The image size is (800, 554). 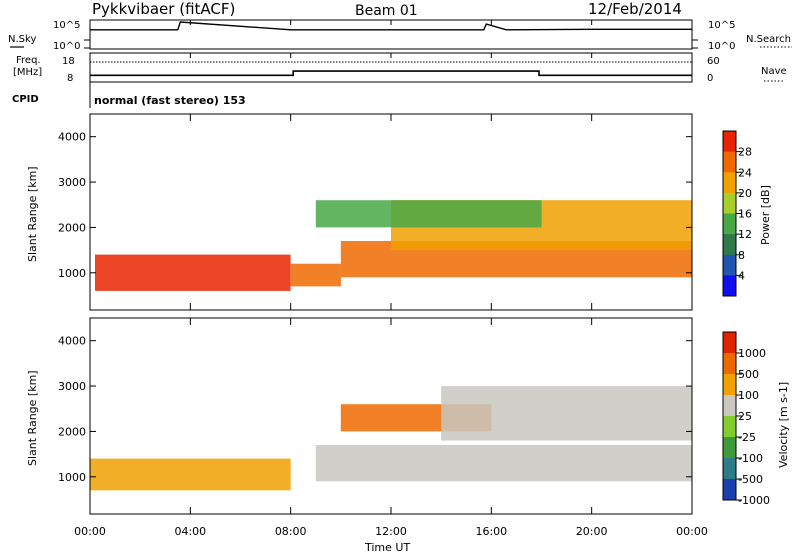 I want to click on power-cbar-tick-4: 20, so click(x=745, y=193).